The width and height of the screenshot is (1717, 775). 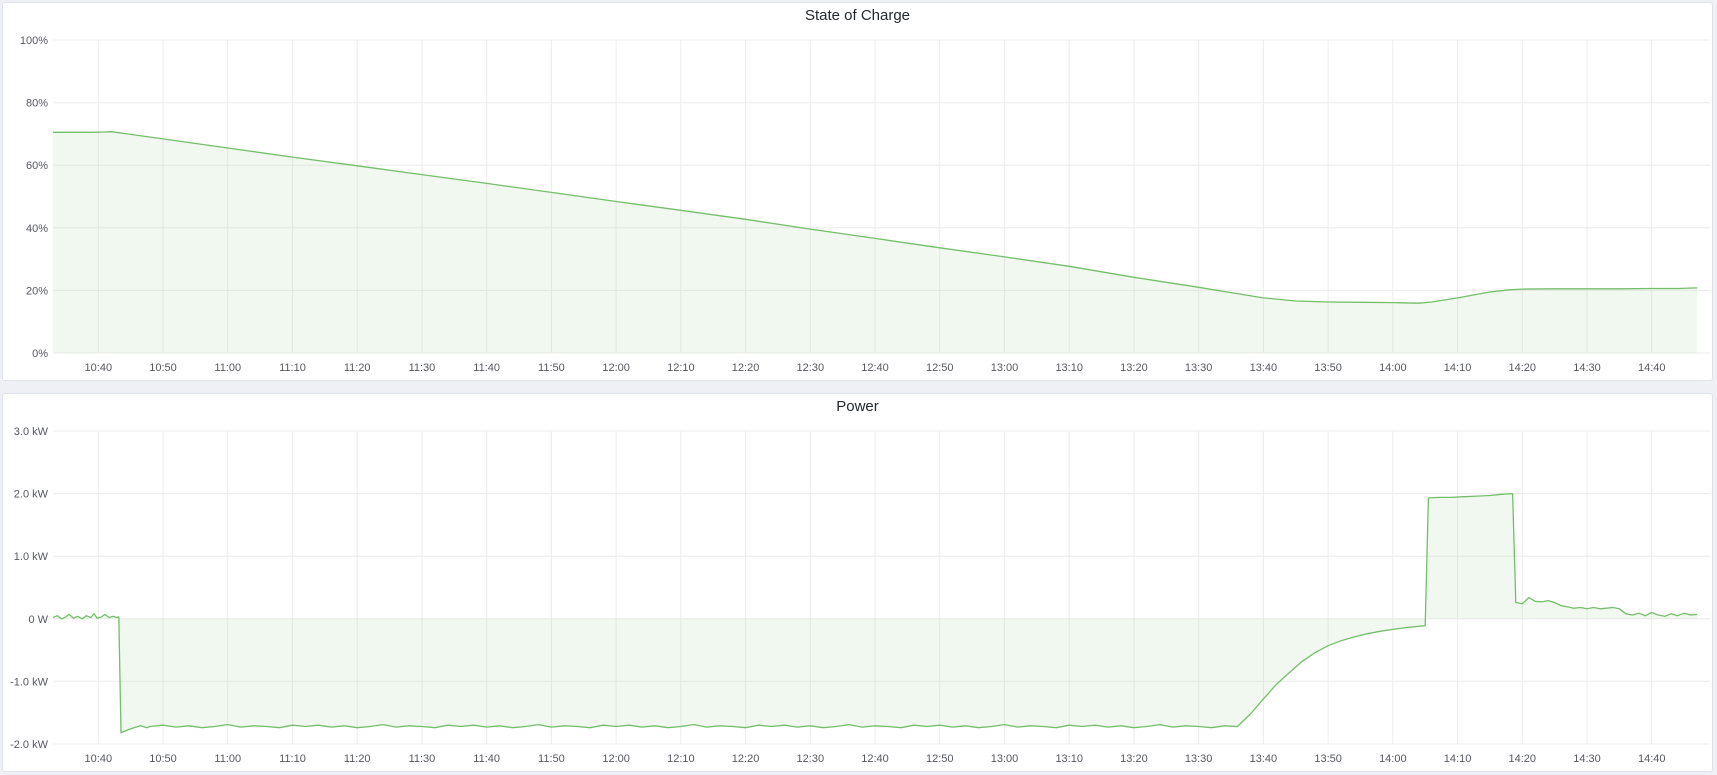 I want to click on y-tick-label: 1.0 kW, so click(x=31, y=557).